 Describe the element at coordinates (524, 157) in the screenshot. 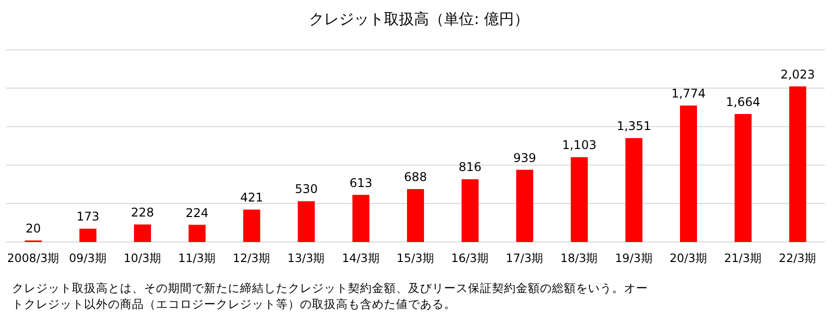

I see `data-label: 939` at that location.